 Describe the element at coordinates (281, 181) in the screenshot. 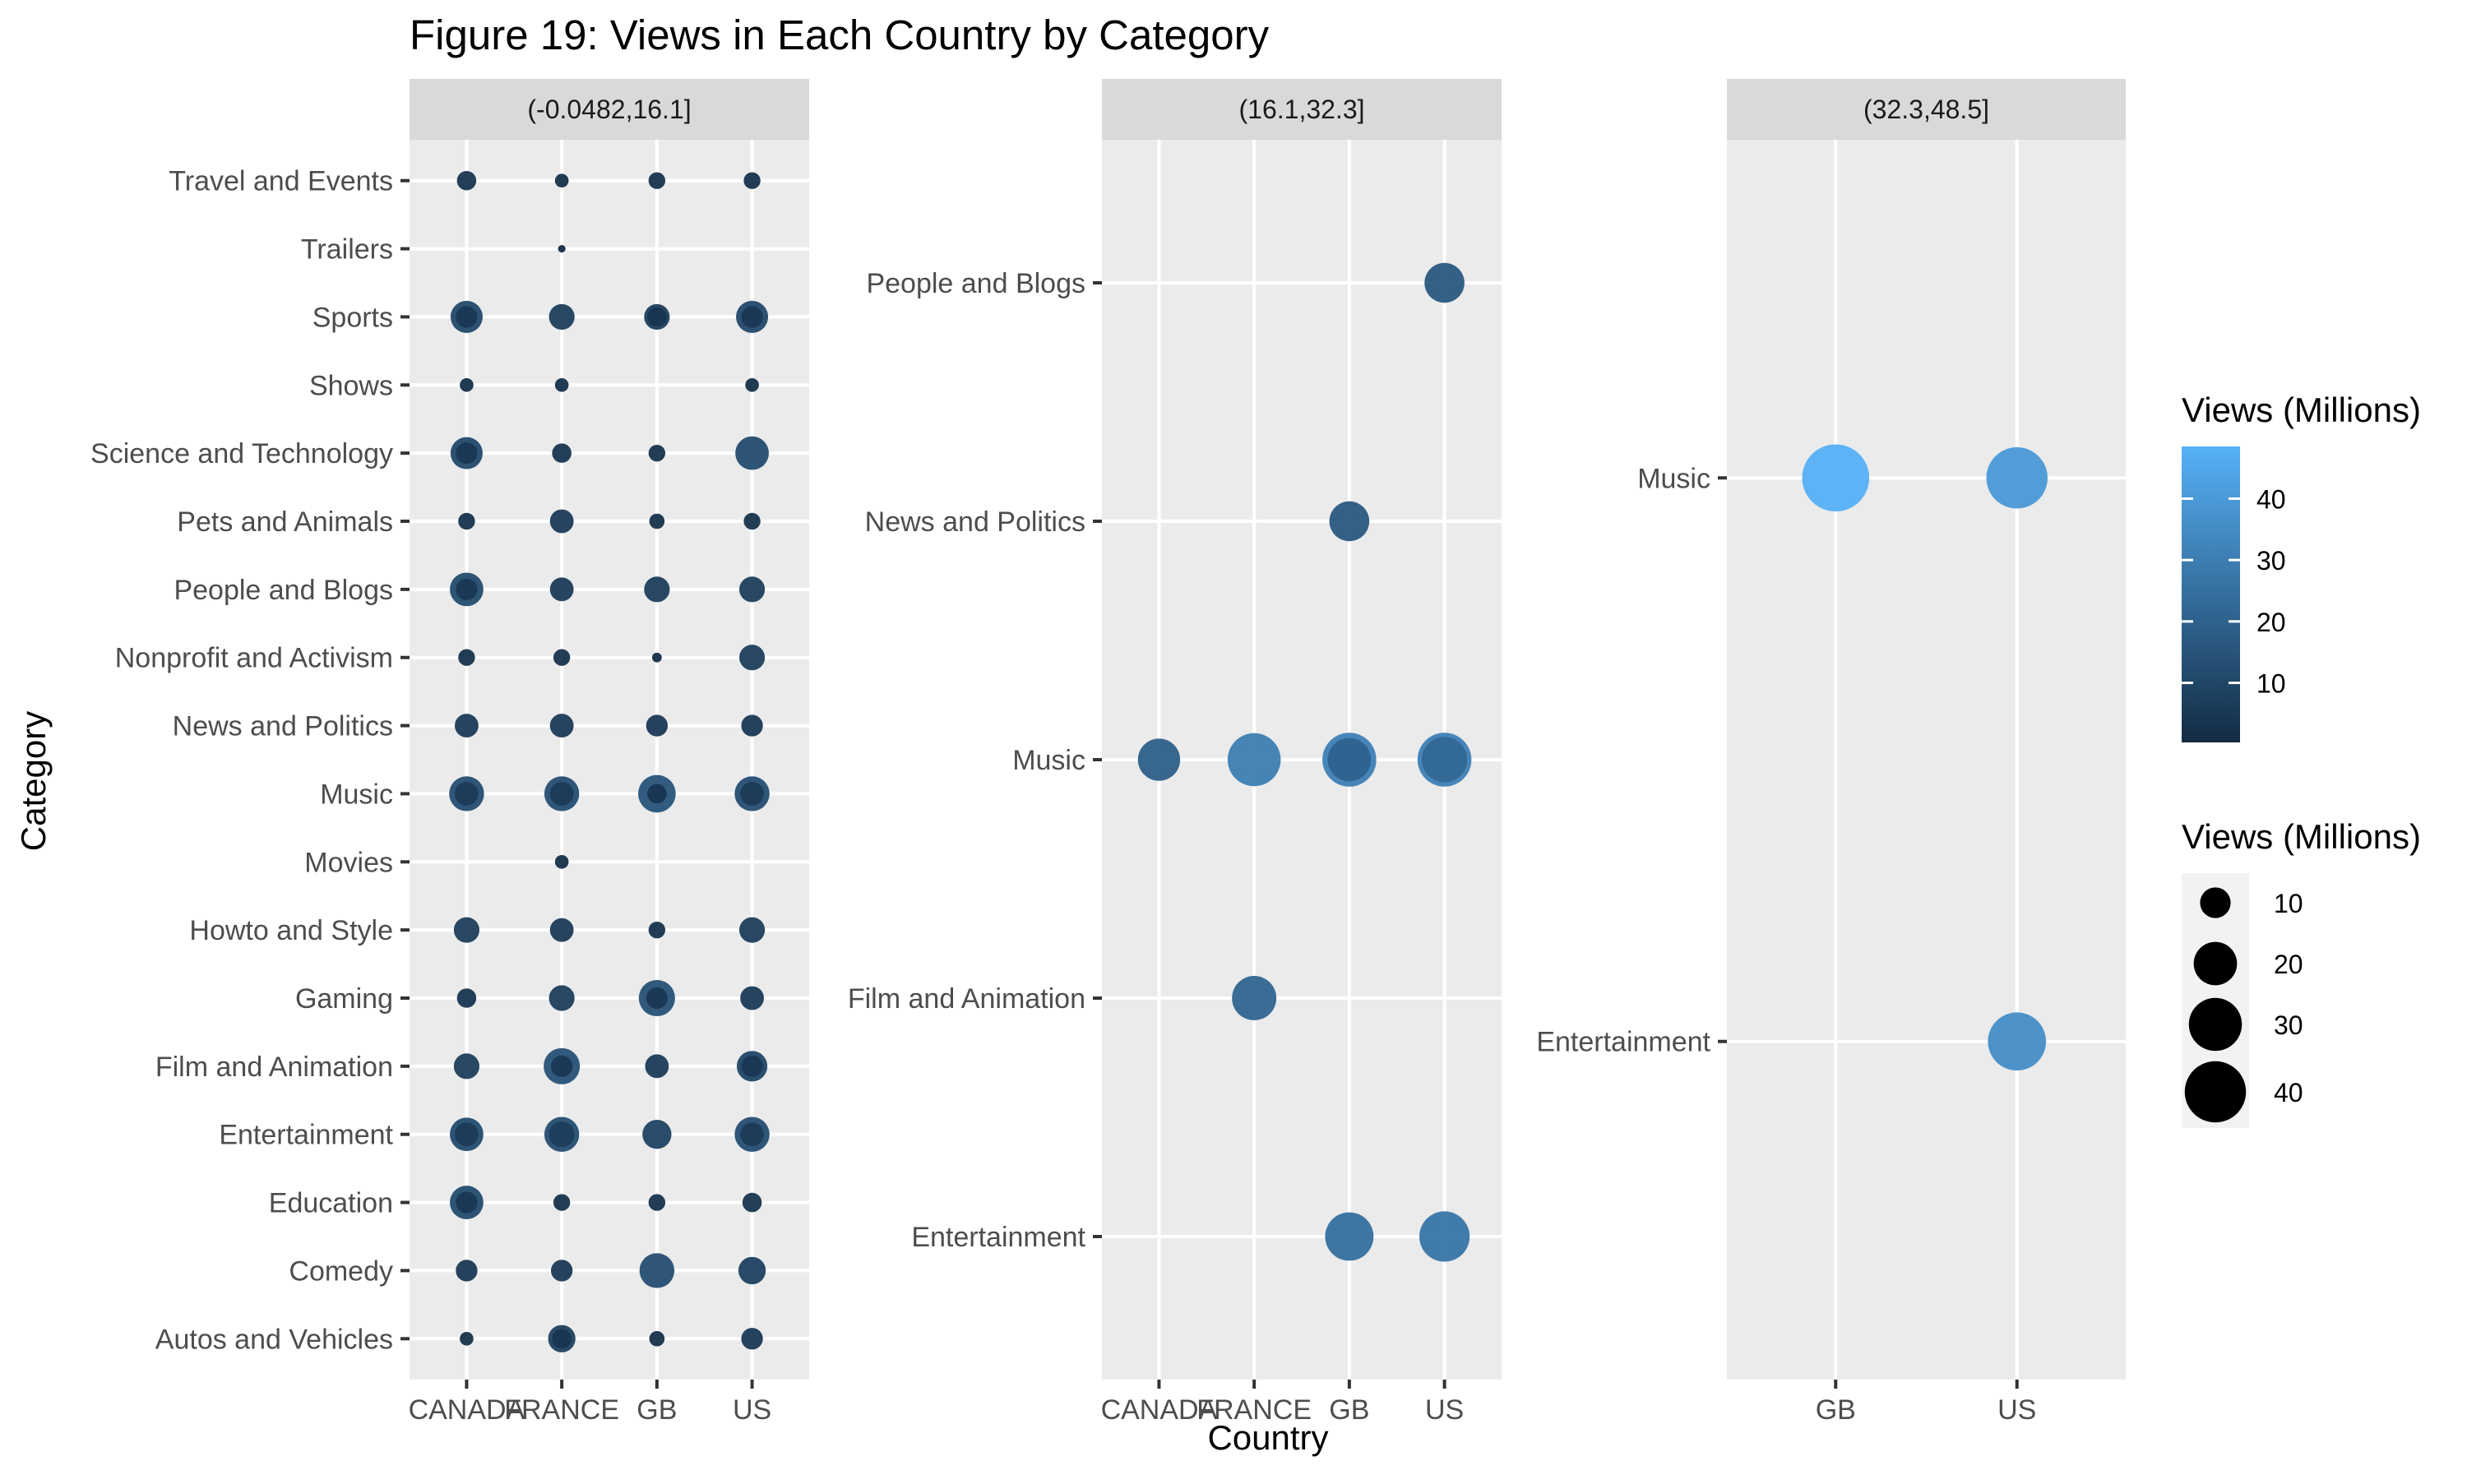

I see `y-tick-label: Travel and Events` at that location.